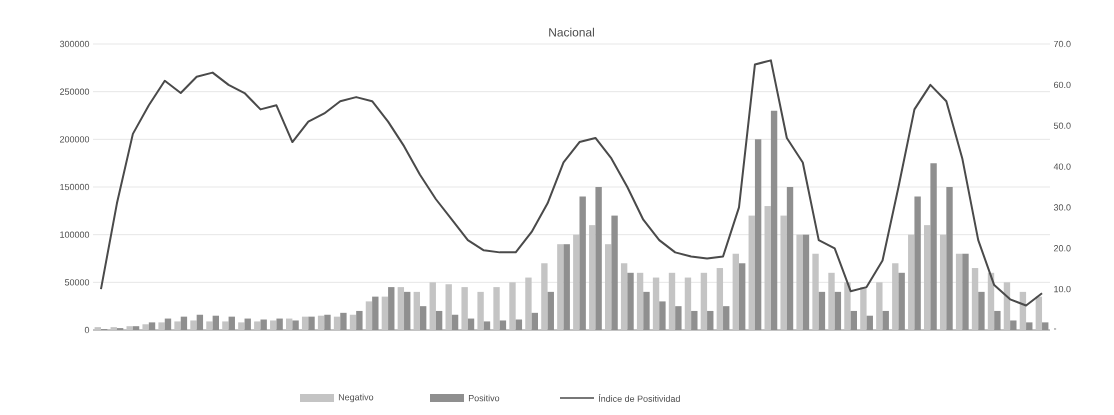 The image size is (1114, 415). I want to click on y-tick-label: 100000, so click(75, 234).